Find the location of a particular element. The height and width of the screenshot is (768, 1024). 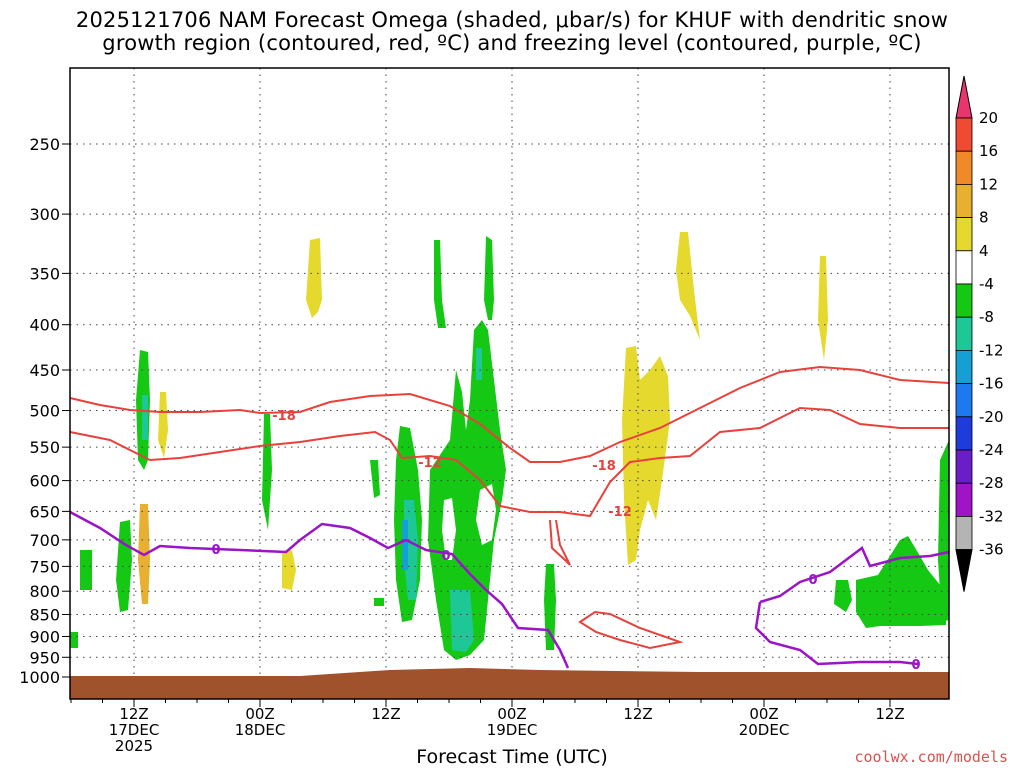

freezing-label-3: 0 is located at coordinates (915, 665).